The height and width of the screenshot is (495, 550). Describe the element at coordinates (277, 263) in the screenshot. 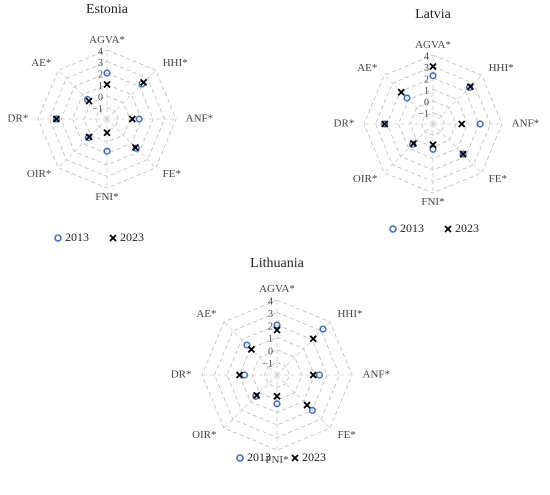

I see `chart-title: Lithuania` at that location.